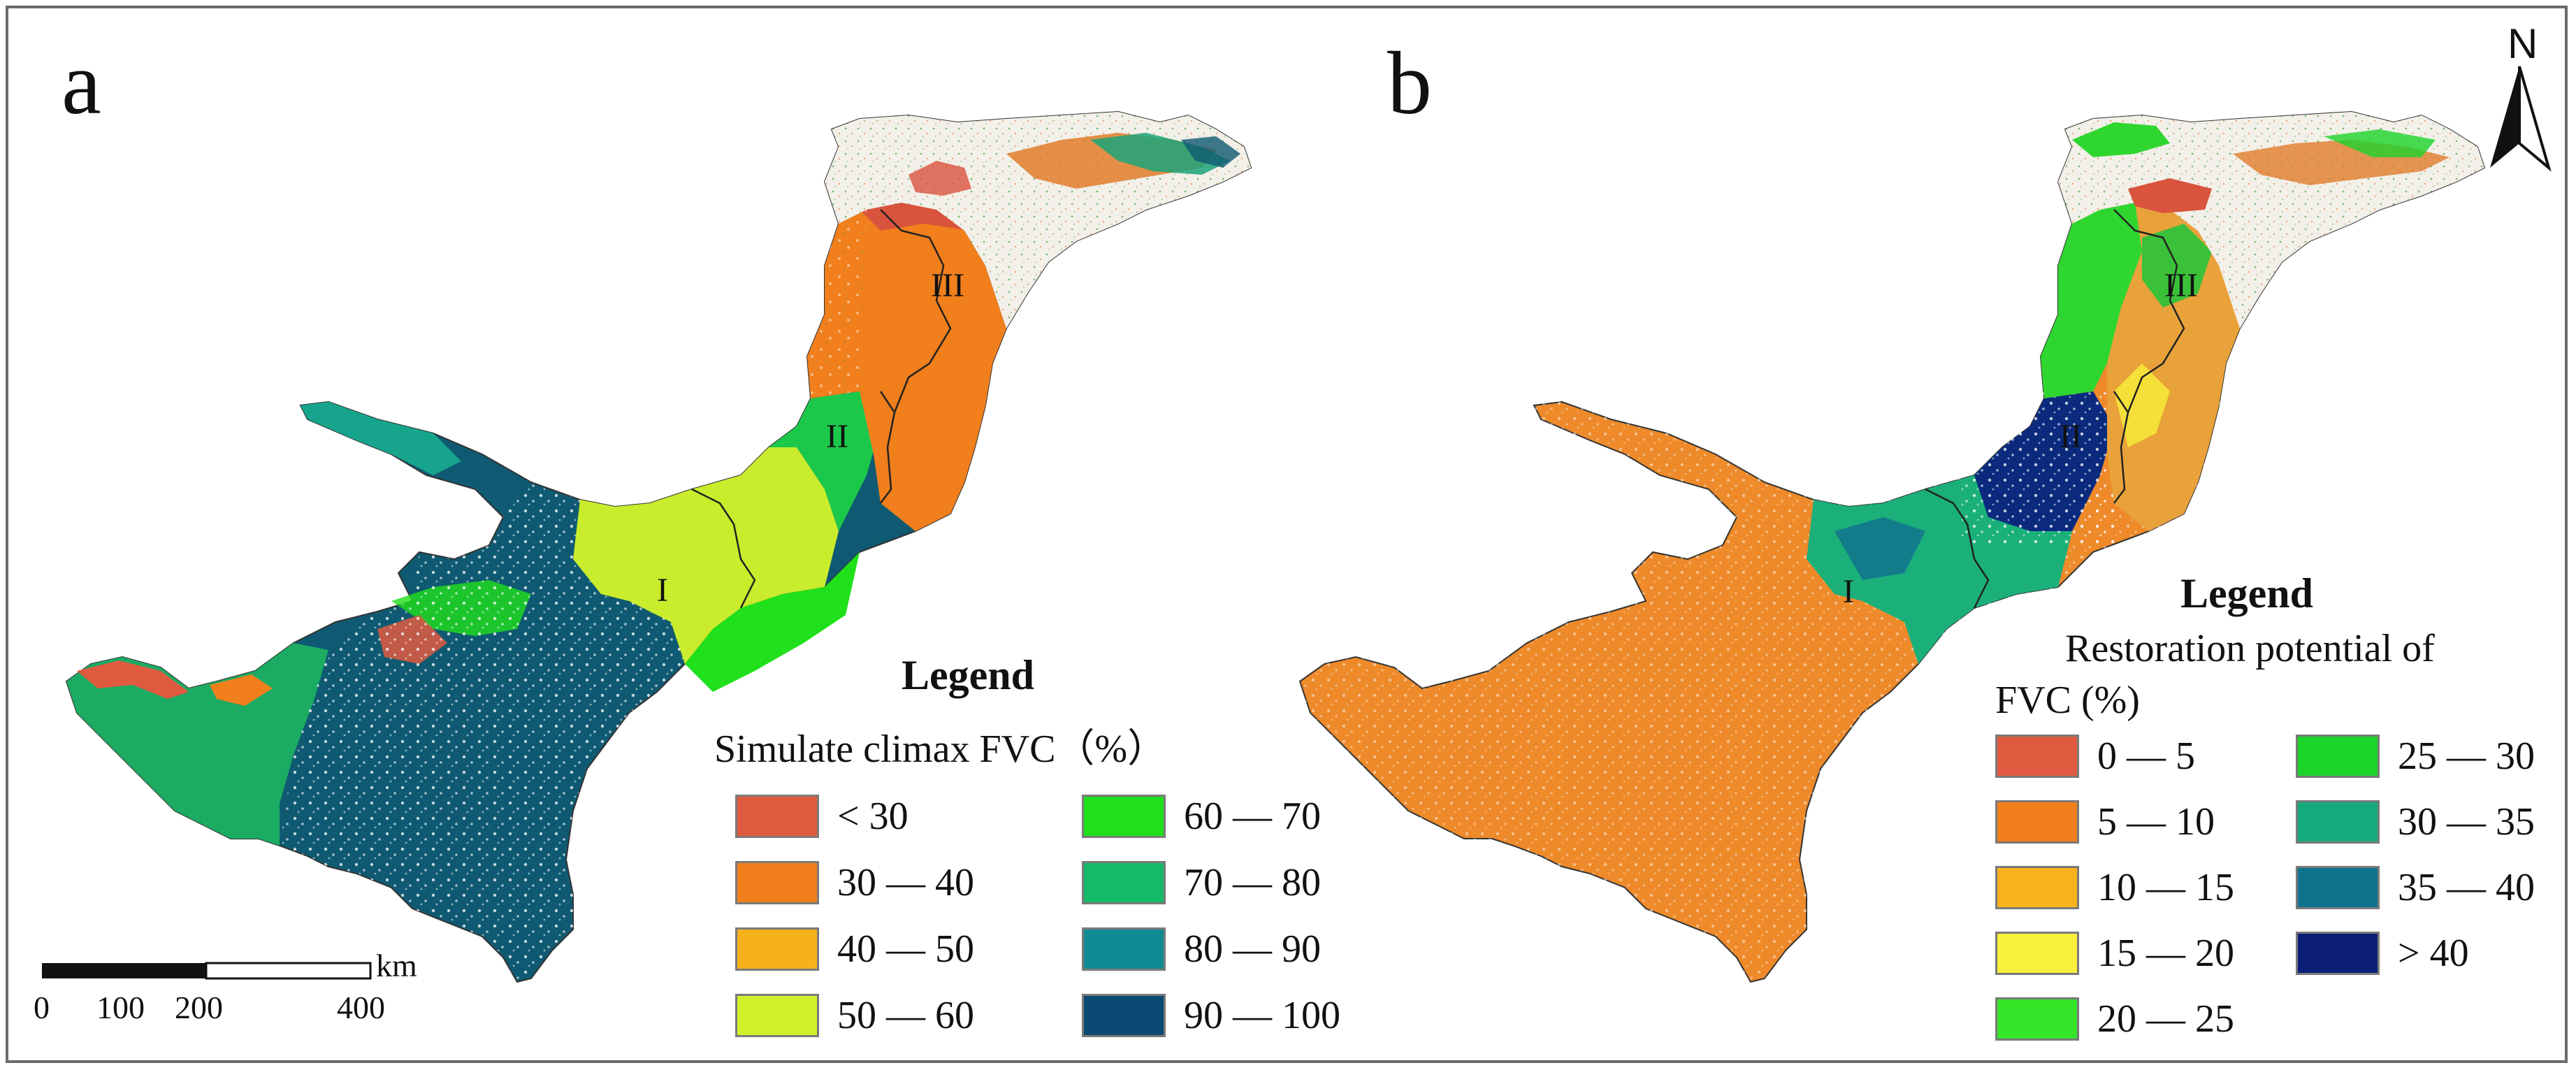 Image resolution: width=2576 pixels, height=1070 pixels. I want to click on legend-b-item: 35 — 40, so click(2415, 887).